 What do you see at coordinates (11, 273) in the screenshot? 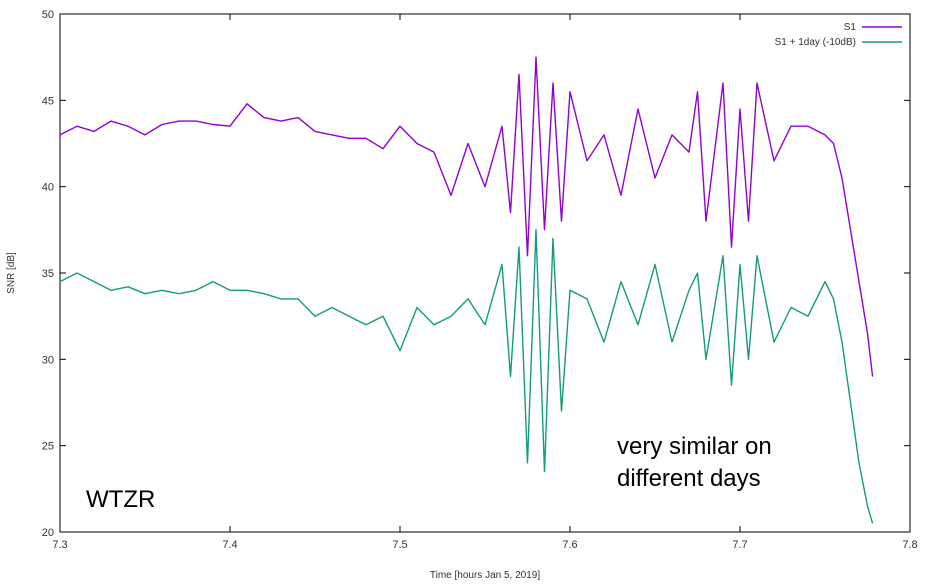
I see `y-axis-label: SNR [dB]` at bounding box center [11, 273].